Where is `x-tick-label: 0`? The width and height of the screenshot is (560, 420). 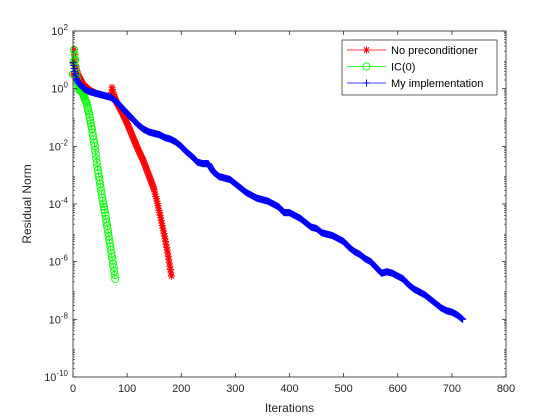
x-tick-label: 0 is located at coordinates (73, 389).